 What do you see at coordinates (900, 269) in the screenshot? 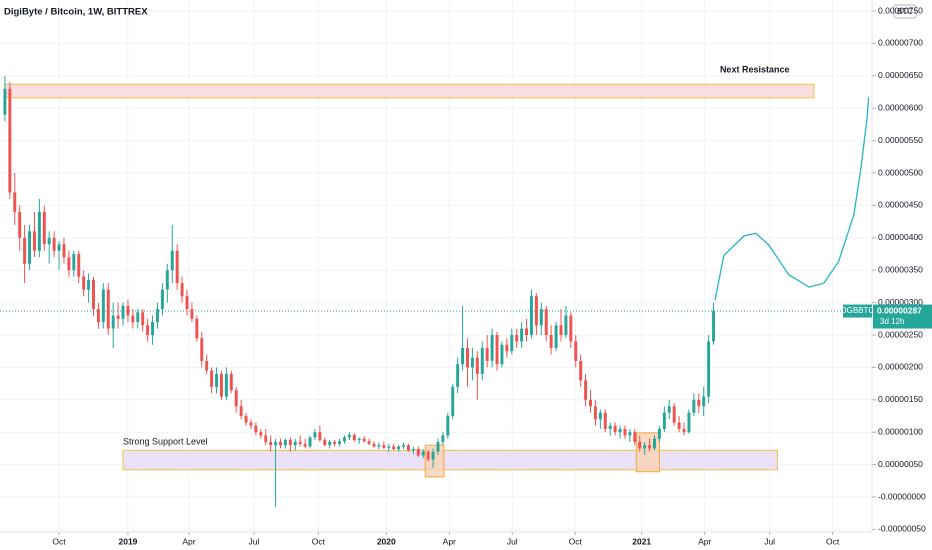
I see `y-tick-label: 0.00000350` at bounding box center [900, 269].